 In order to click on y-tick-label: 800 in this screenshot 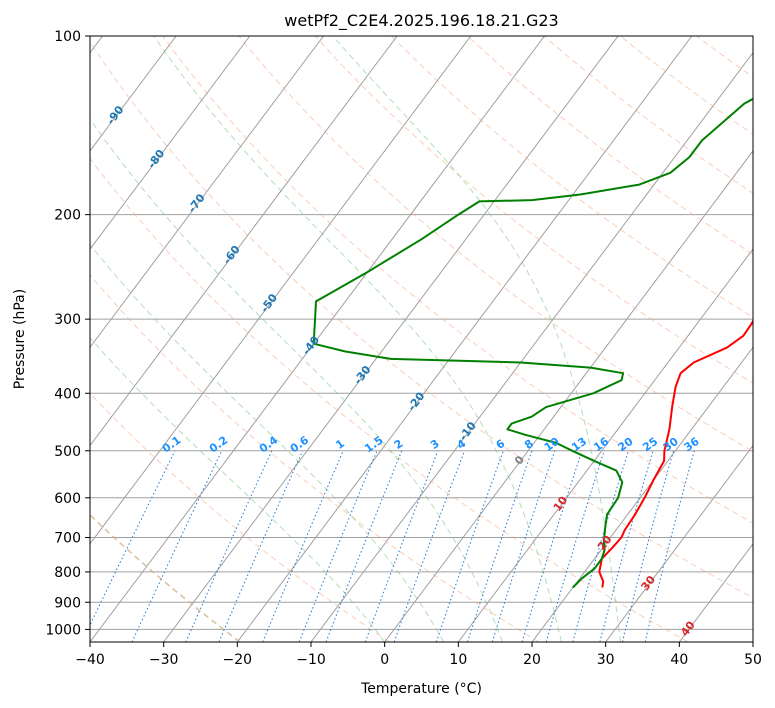, I will do `click(67, 573)`.